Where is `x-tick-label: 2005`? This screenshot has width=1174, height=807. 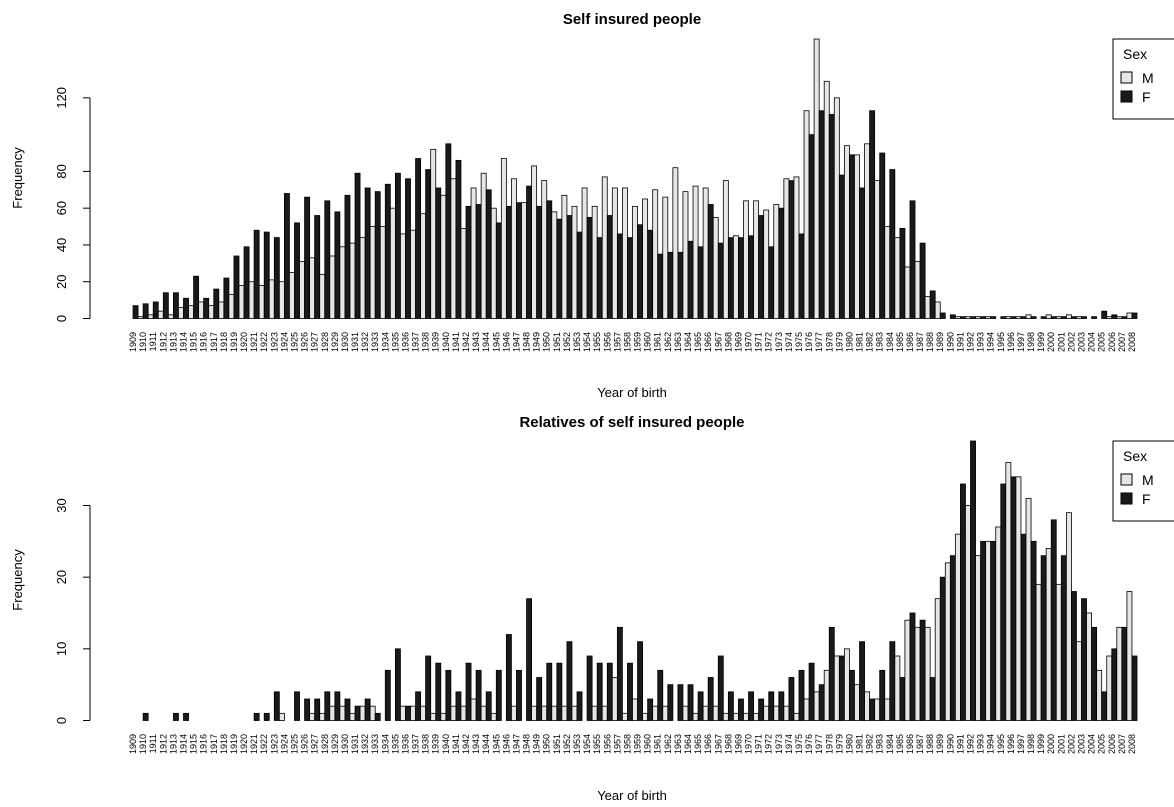
x-tick-label: 2005 is located at coordinates (1102, 342).